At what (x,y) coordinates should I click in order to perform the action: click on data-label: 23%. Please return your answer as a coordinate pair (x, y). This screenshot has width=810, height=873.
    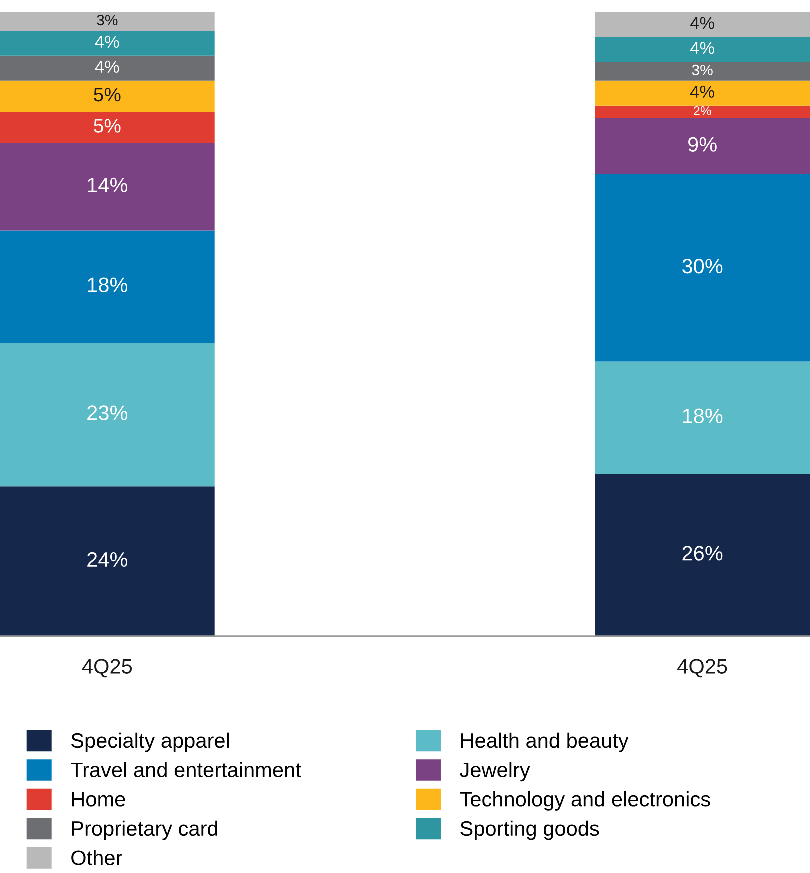
    Looking at the image, I should click on (108, 413).